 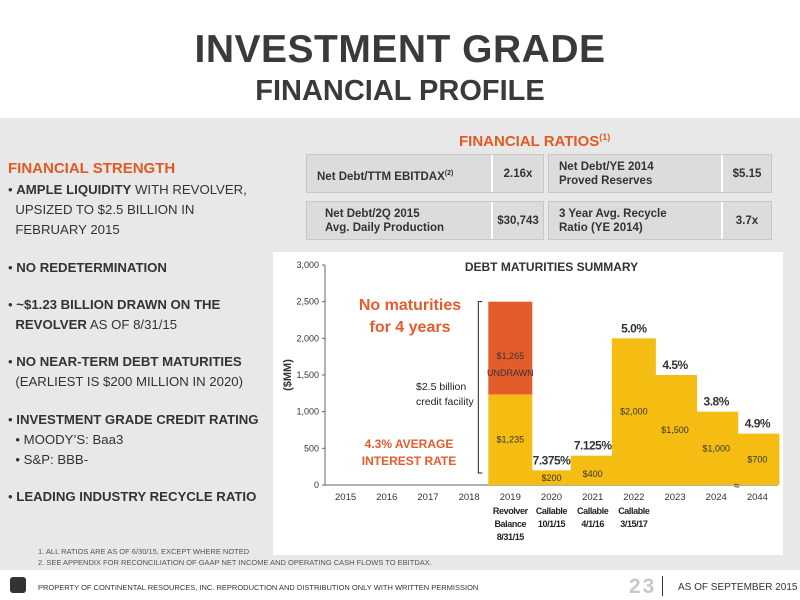 I want to click on page-subtitle: FINANCIAL PROFILE, so click(x=400, y=91).